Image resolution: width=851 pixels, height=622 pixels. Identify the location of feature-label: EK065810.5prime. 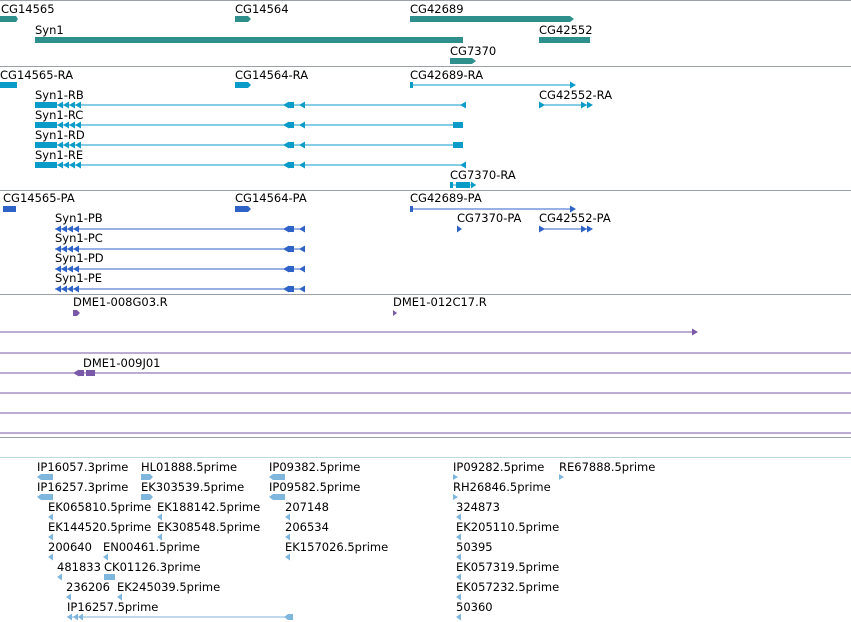
(99, 507).